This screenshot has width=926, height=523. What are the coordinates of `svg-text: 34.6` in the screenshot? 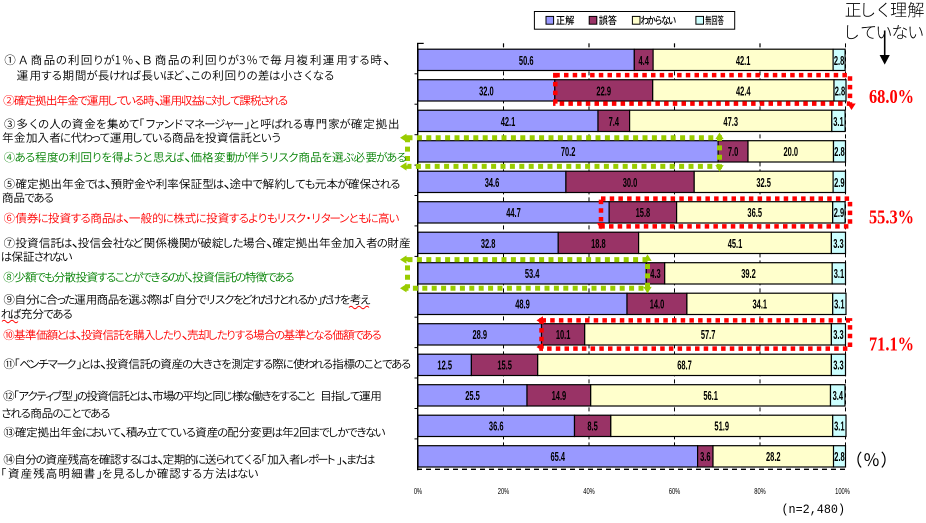 It's located at (492, 183).